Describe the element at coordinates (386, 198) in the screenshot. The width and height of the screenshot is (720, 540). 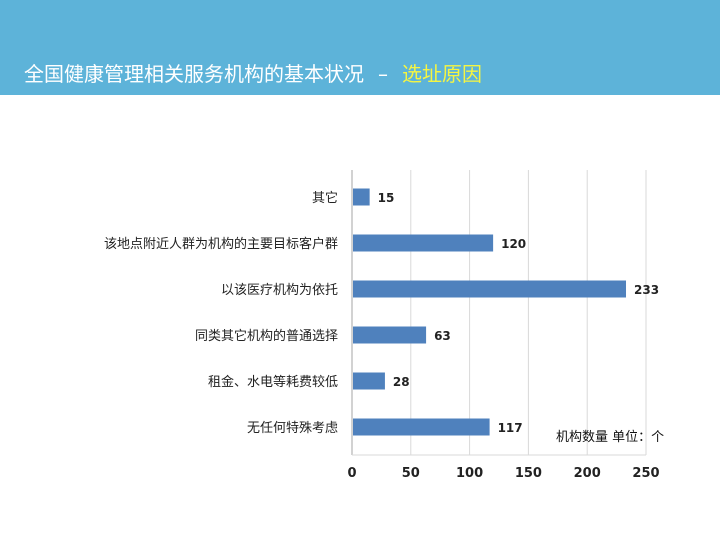
I see `value-label: 15` at that location.